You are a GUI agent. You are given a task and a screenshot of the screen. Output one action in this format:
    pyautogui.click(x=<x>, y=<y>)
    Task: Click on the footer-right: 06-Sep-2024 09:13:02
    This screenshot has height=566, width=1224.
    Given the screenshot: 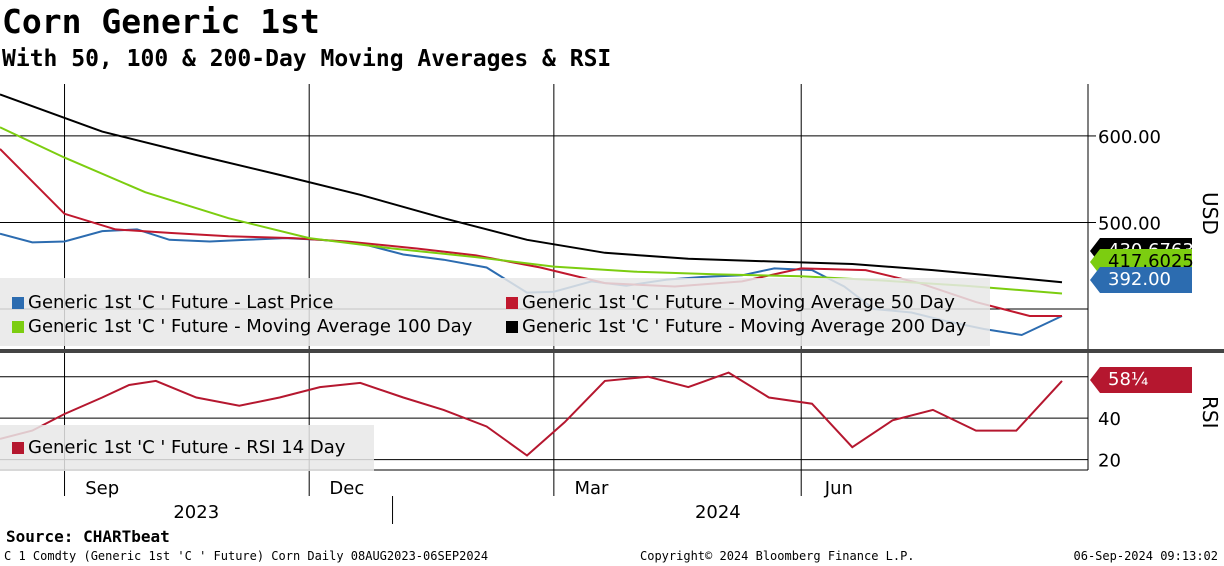 What is the action you would take?
    pyautogui.click(x=1146, y=556)
    